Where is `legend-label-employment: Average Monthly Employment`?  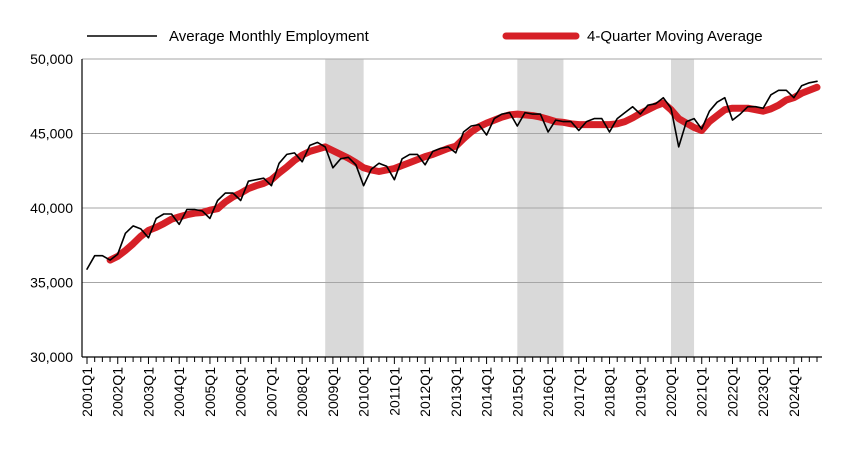 legend-label-employment: Average Monthly Employment is located at coordinates (269, 36).